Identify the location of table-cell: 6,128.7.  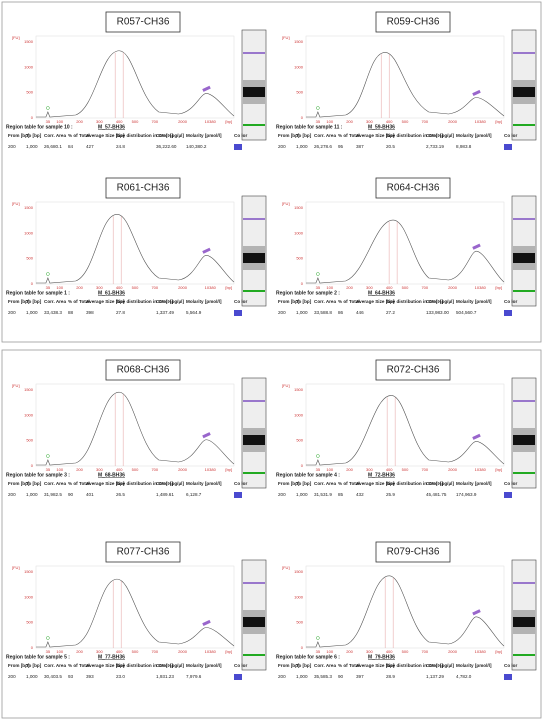
(194, 494).